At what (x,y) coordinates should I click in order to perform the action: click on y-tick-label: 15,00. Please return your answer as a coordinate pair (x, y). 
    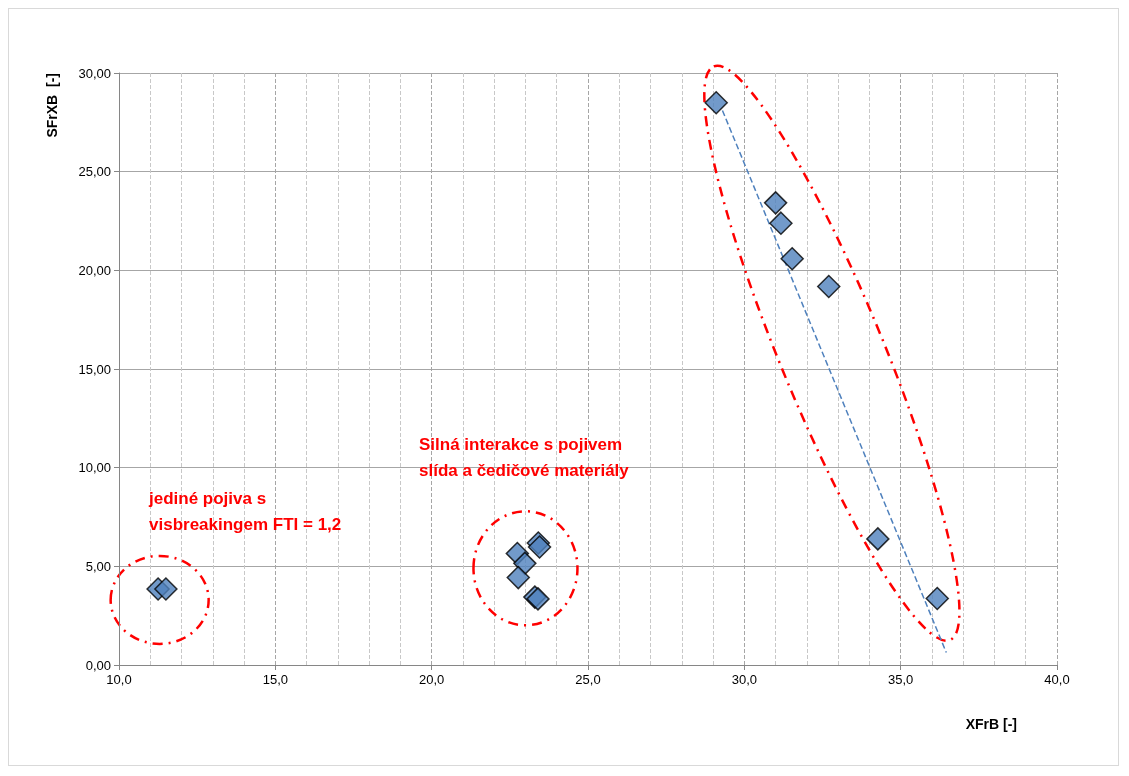
    Looking at the image, I should click on (94, 369).